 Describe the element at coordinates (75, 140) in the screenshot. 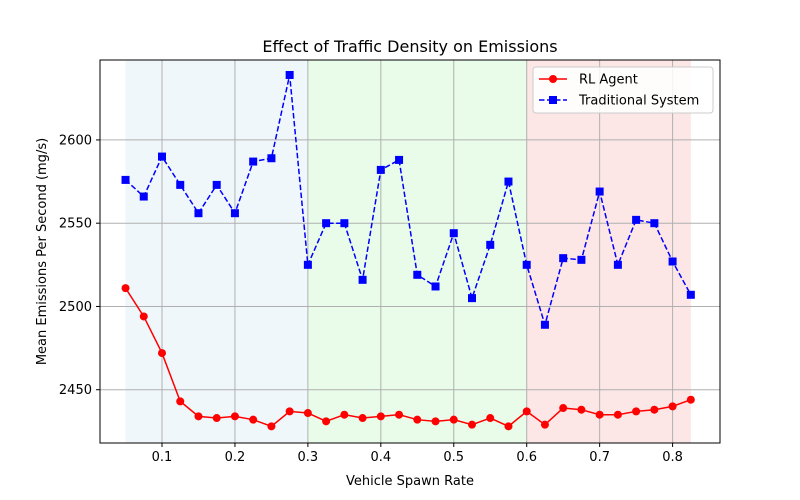

I see `y-tick-label: 2600` at that location.